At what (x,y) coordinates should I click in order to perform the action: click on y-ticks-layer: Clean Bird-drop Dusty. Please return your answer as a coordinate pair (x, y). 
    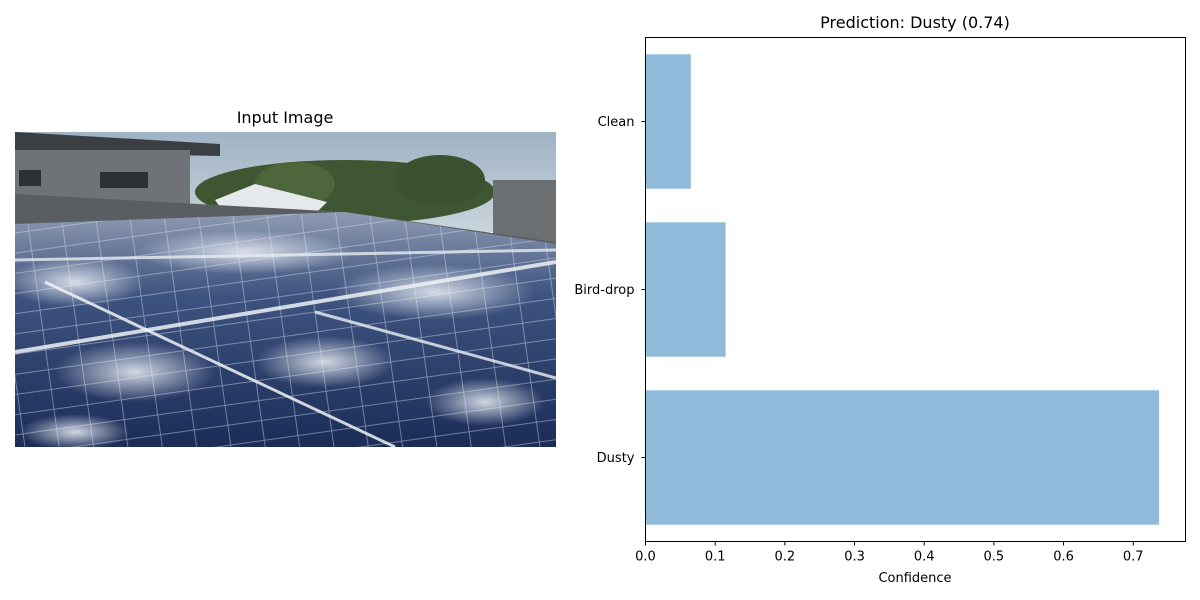
    Looking at the image, I should click on (610, 290).